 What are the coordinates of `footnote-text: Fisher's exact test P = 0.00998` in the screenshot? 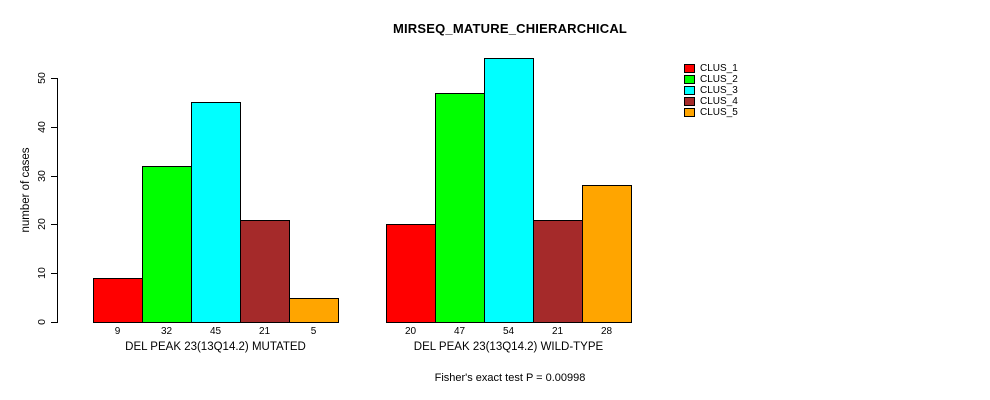 It's located at (510, 378).